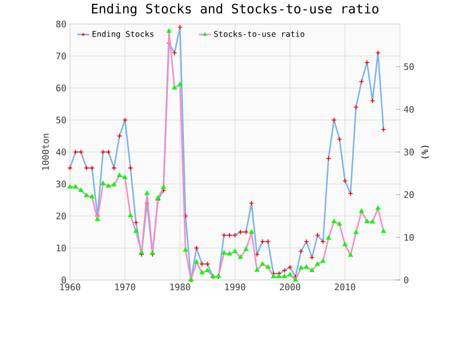  Describe the element at coordinates (425, 152) in the screenshot. I see `y2-axis-title: (%)` at that location.